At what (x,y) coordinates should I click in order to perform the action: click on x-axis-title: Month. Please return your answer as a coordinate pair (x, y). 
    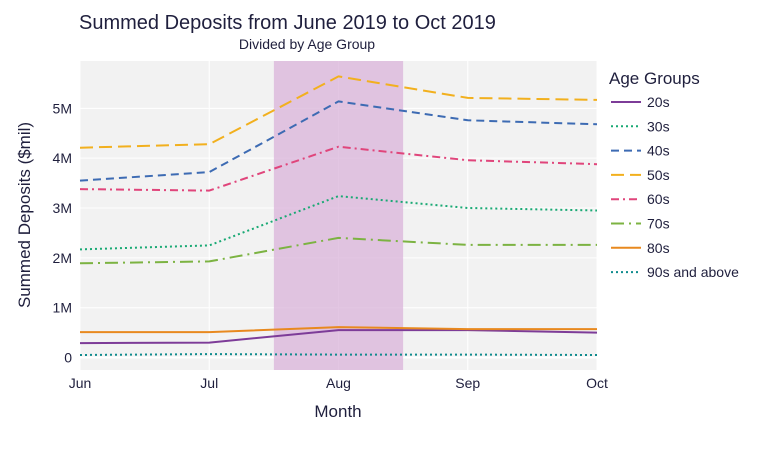
    Looking at the image, I should click on (337, 411).